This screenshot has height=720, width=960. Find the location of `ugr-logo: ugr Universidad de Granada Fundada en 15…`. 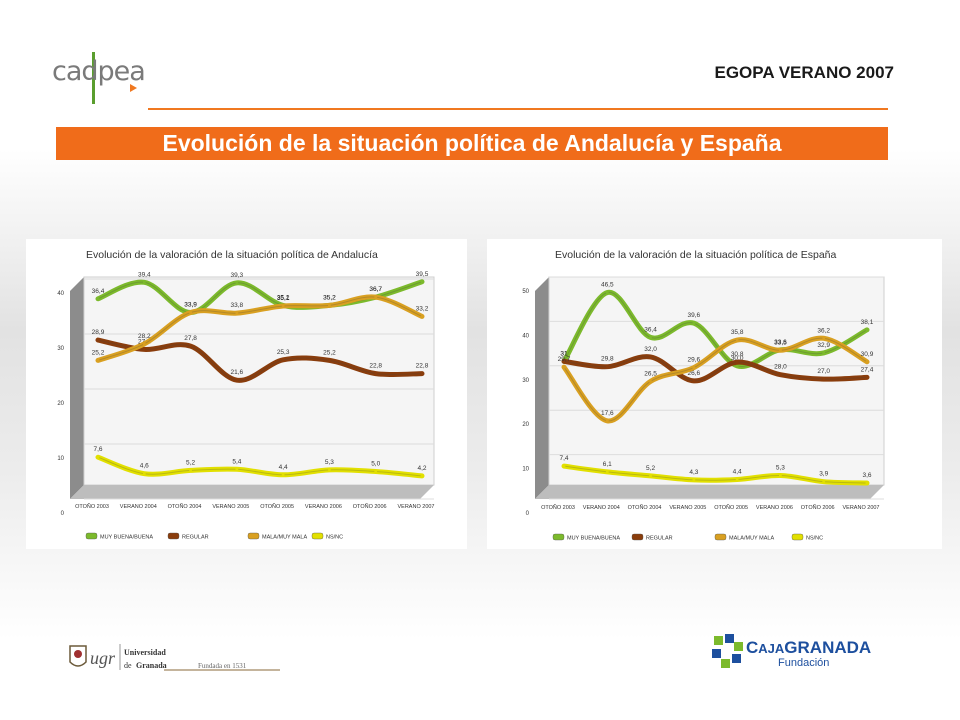

ugr-logo: ugr Universidad de Granada Fundada en 15… is located at coordinates (172, 657).